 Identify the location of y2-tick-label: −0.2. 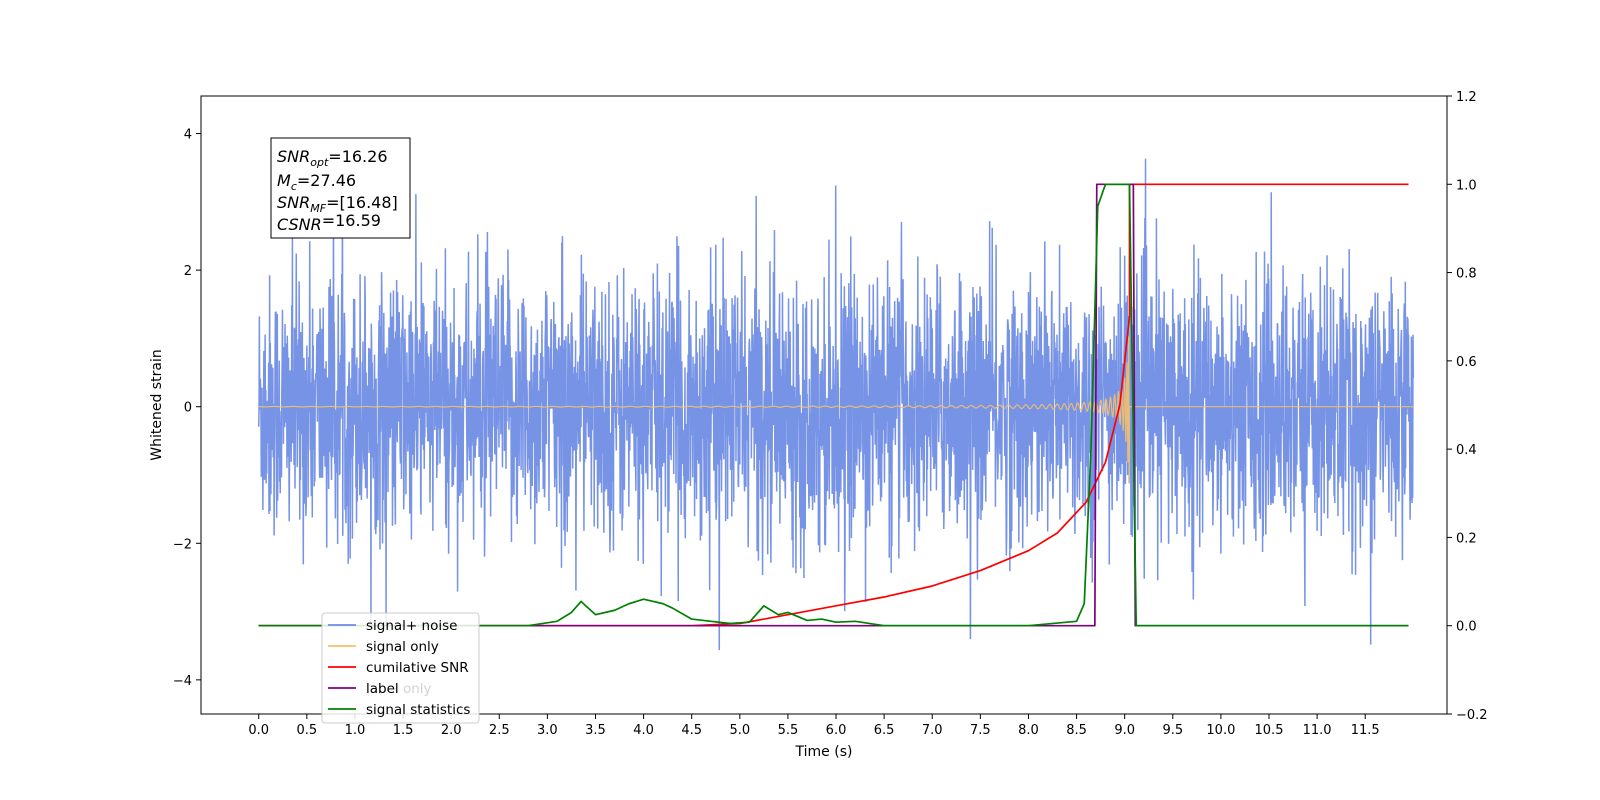
(1472, 715).